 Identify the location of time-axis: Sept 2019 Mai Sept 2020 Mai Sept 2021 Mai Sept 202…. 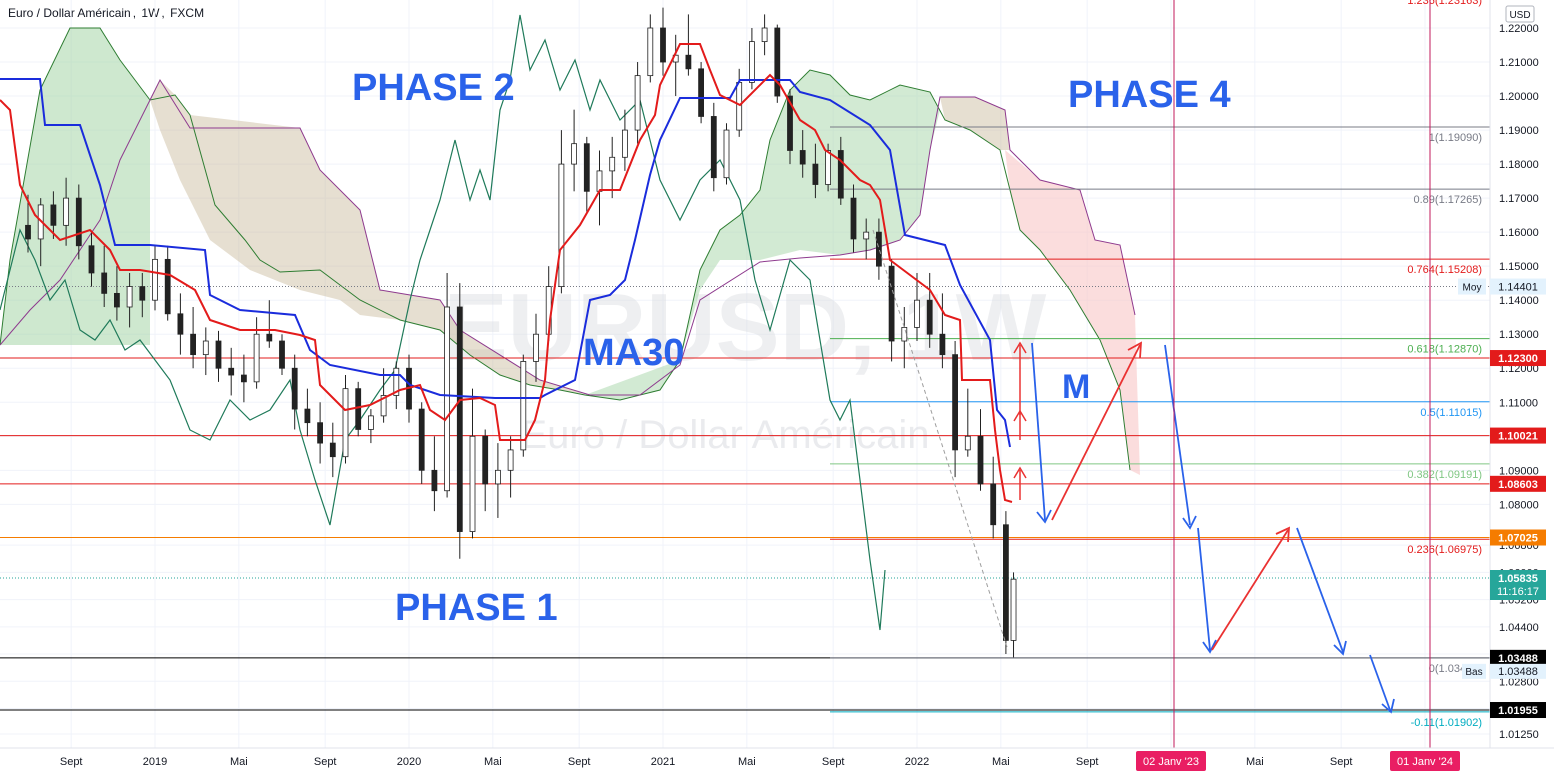
(777, 761).